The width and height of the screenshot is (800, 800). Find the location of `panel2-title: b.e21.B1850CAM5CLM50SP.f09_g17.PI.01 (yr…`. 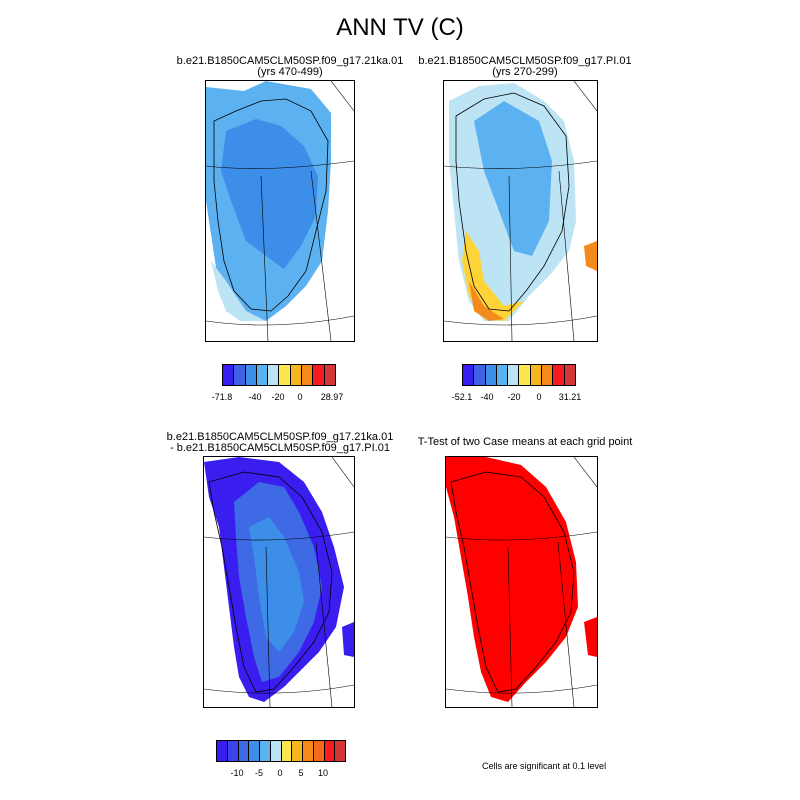

panel2-title: b.e21.B1850CAM5CLM50SP.f09_g17.PI.01 (yr… is located at coordinates (525, 67).